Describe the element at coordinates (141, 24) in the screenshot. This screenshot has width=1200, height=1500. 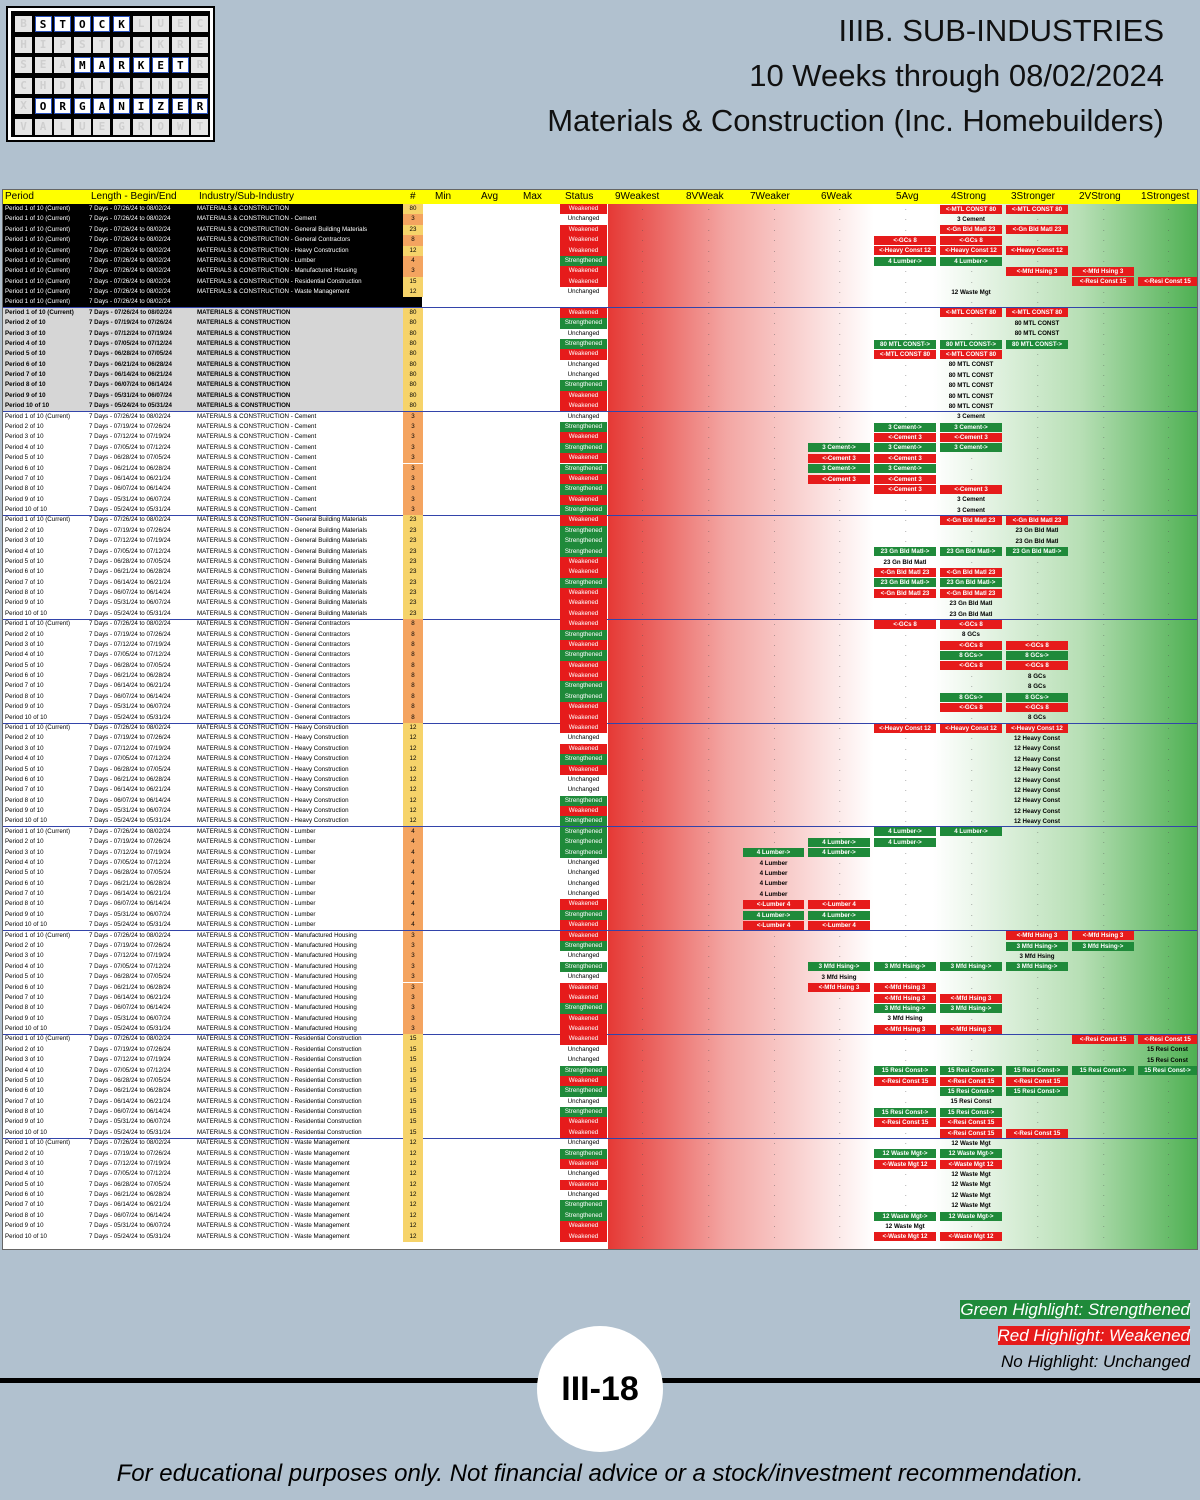
I see `logo-tile: L` at that location.